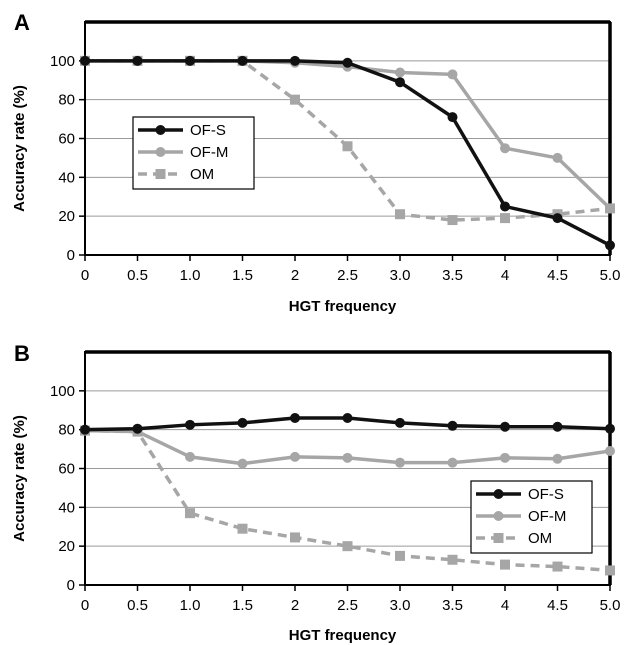 The width and height of the screenshot is (625, 645). What do you see at coordinates (22, 353) in the screenshot?
I see `panel-label: B` at bounding box center [22, 353].